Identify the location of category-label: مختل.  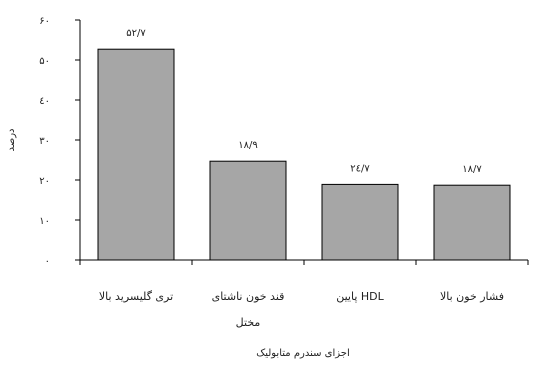
(248, 322).